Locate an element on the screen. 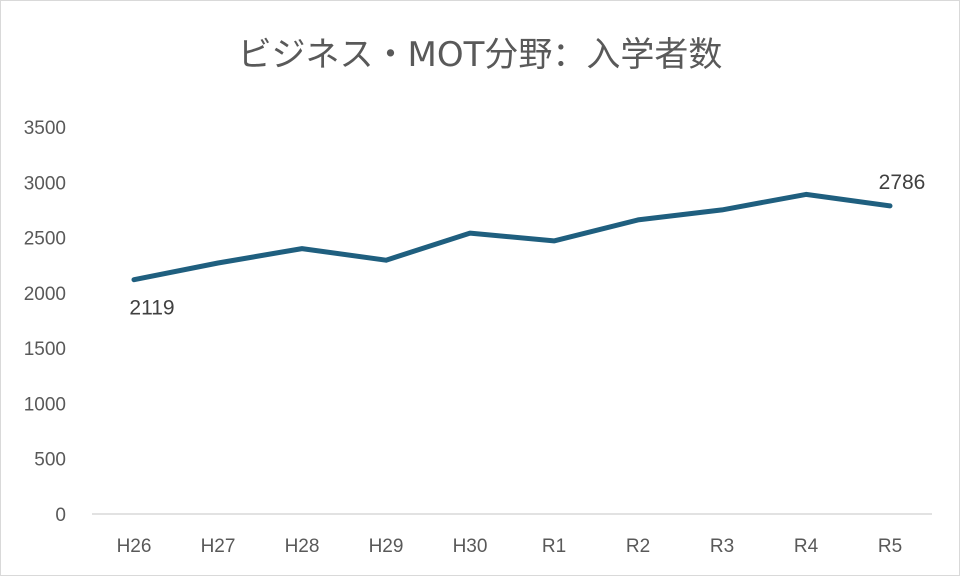  data-label: 2119 is located at coordinates (151, 308).